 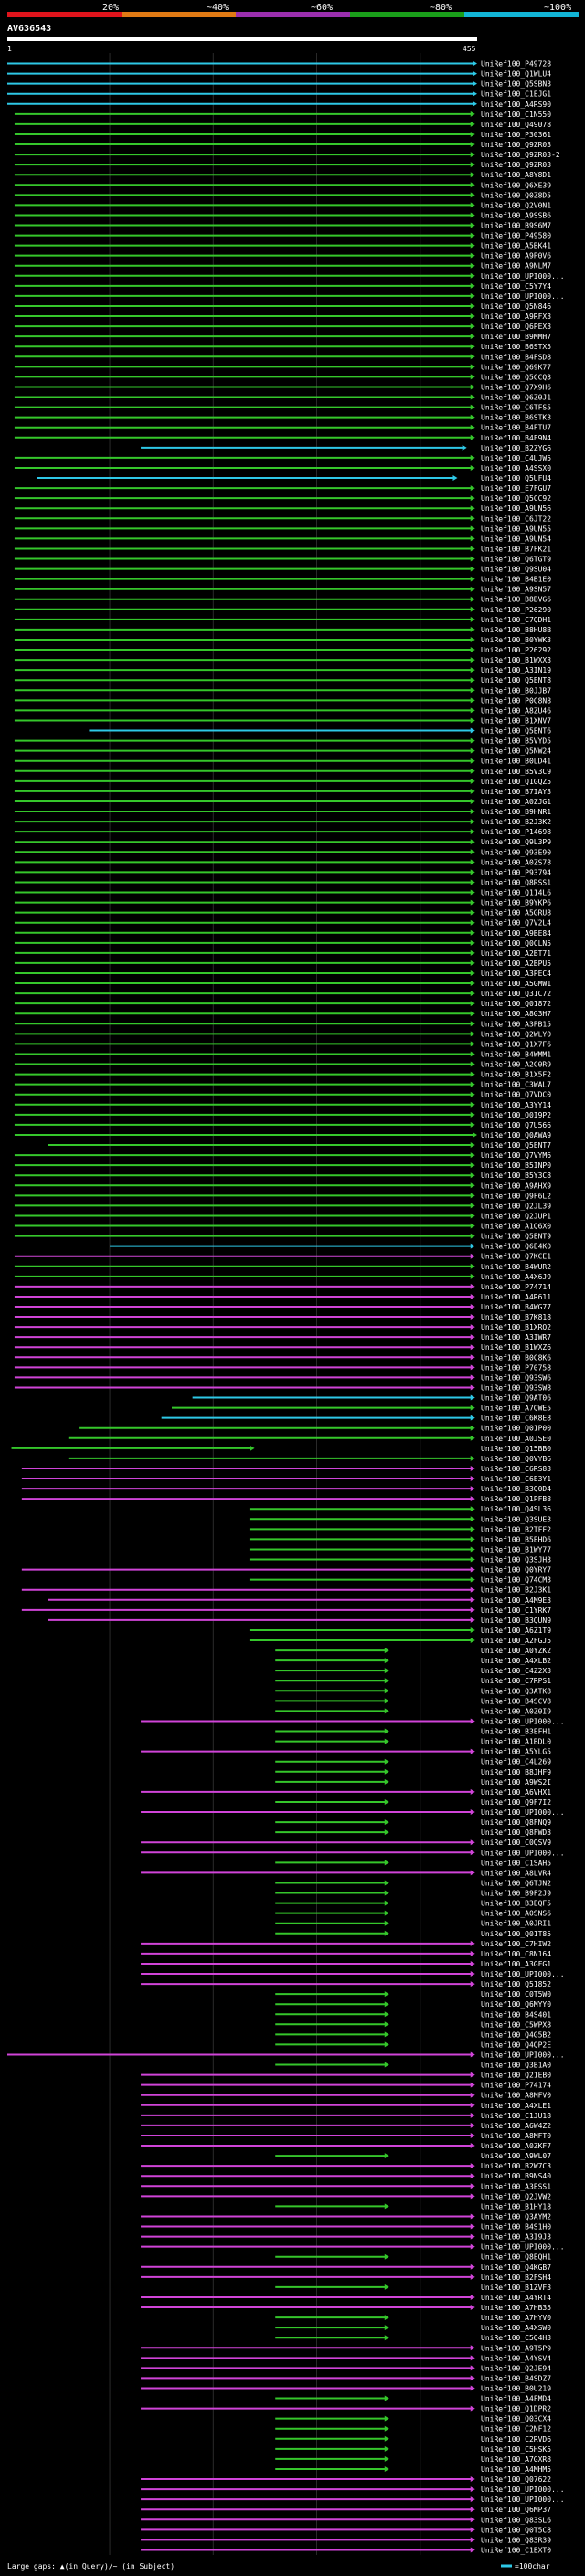 I want to click on hit-label: UniRef100_Q0VYB6, so click(x=516, y=1459).